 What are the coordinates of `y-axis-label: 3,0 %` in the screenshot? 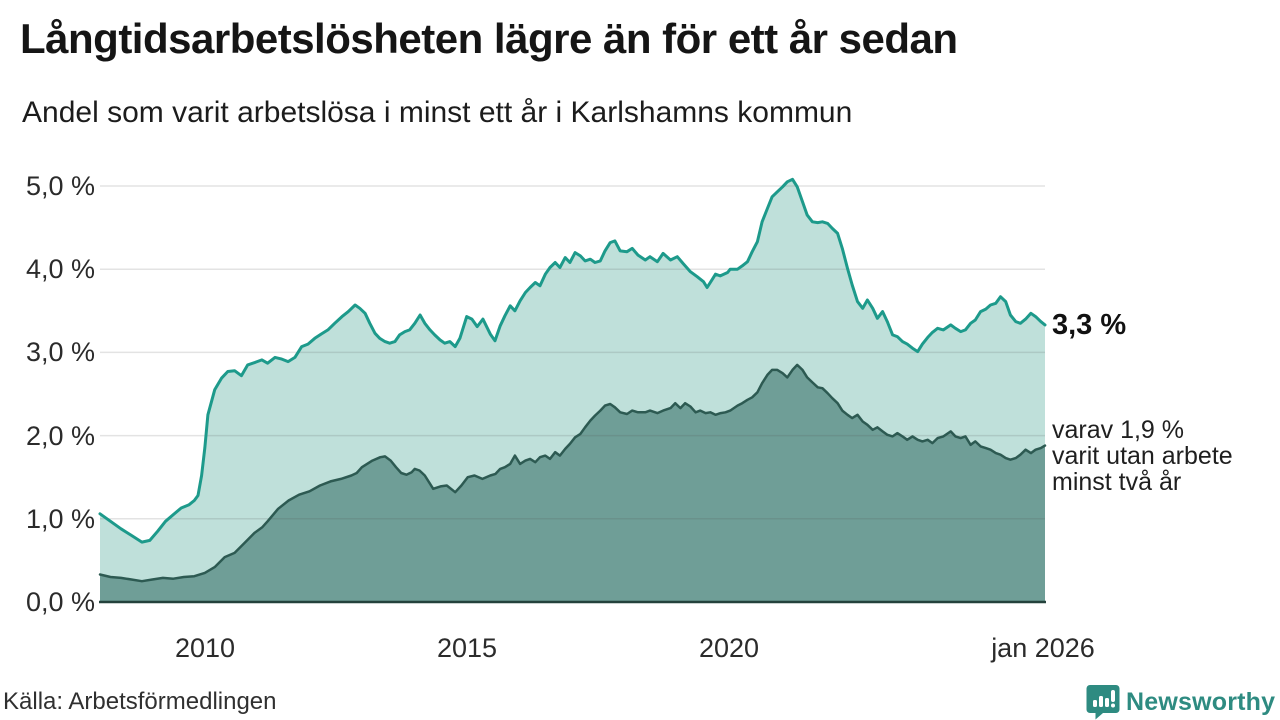 It's located at (60, 352).